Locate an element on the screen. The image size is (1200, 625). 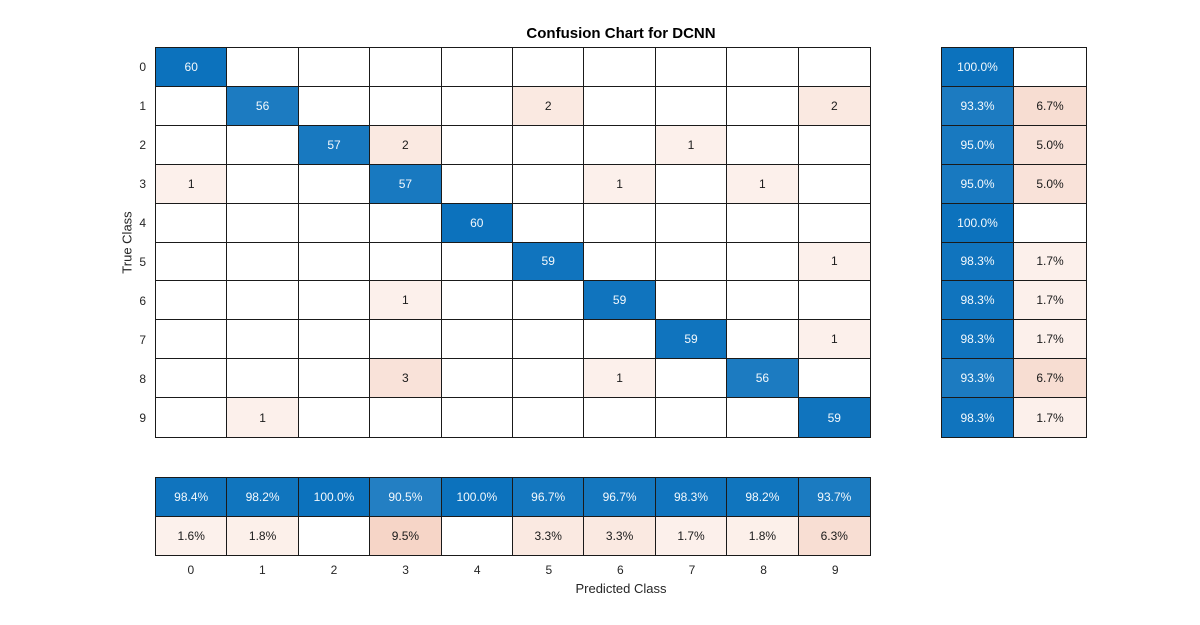
x-tick-label: 1 is located at coordinates (262, 570).